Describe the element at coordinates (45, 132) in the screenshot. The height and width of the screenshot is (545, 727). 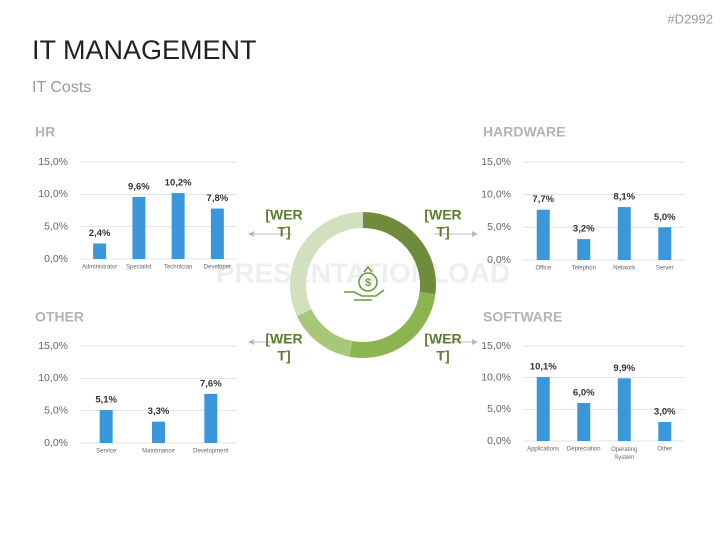
I see `chart-title: HR` at that location.